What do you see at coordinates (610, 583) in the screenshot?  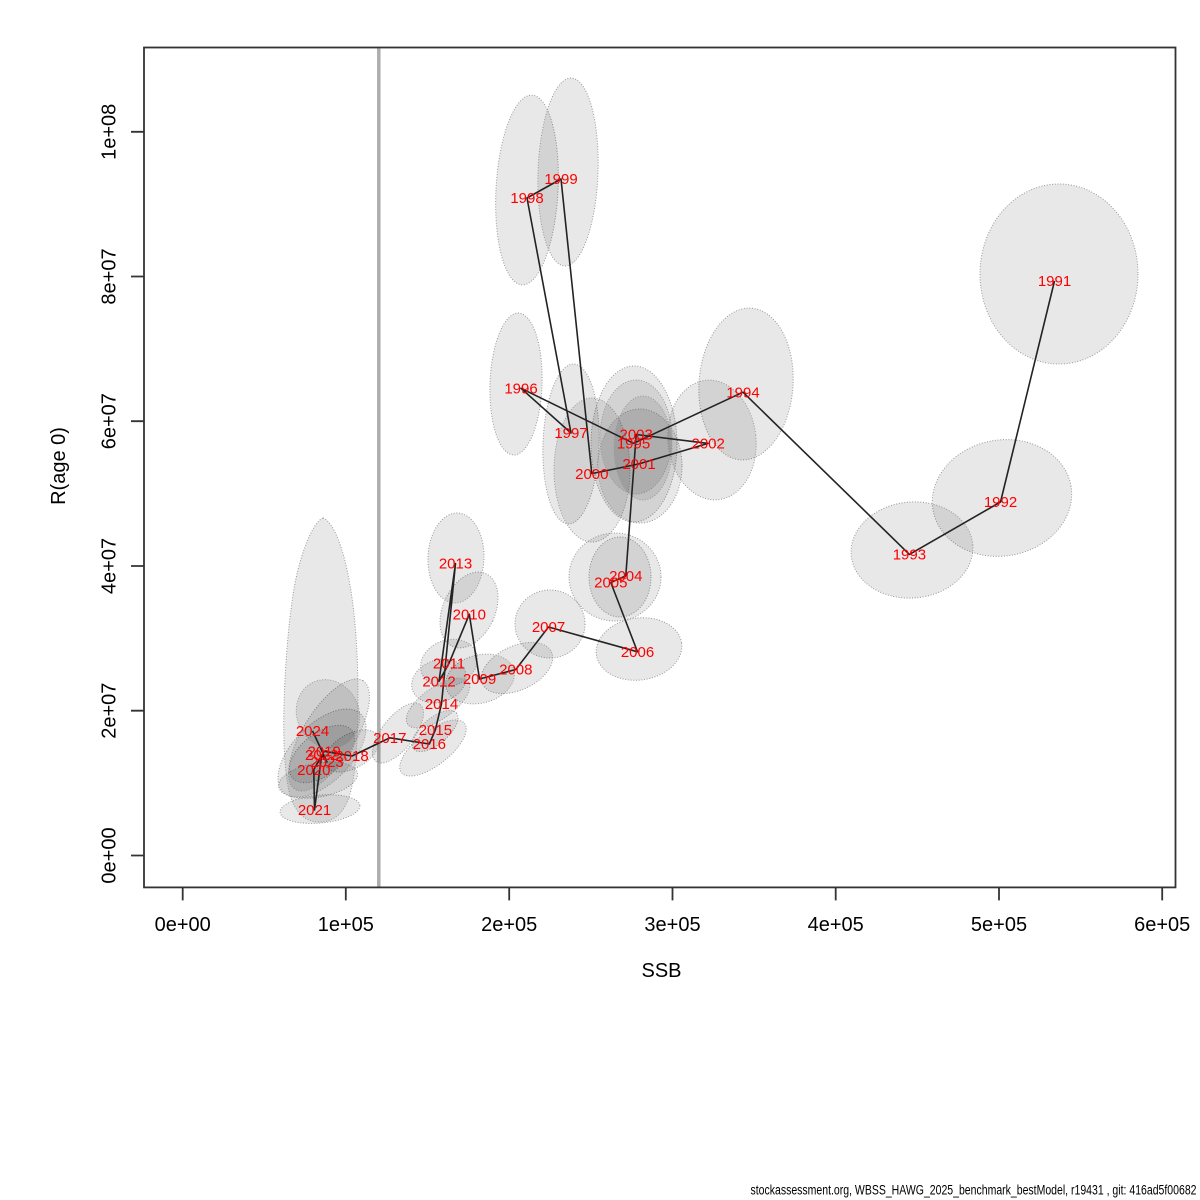 I see `svg-text: 2005` at bounding box center [610, 583].